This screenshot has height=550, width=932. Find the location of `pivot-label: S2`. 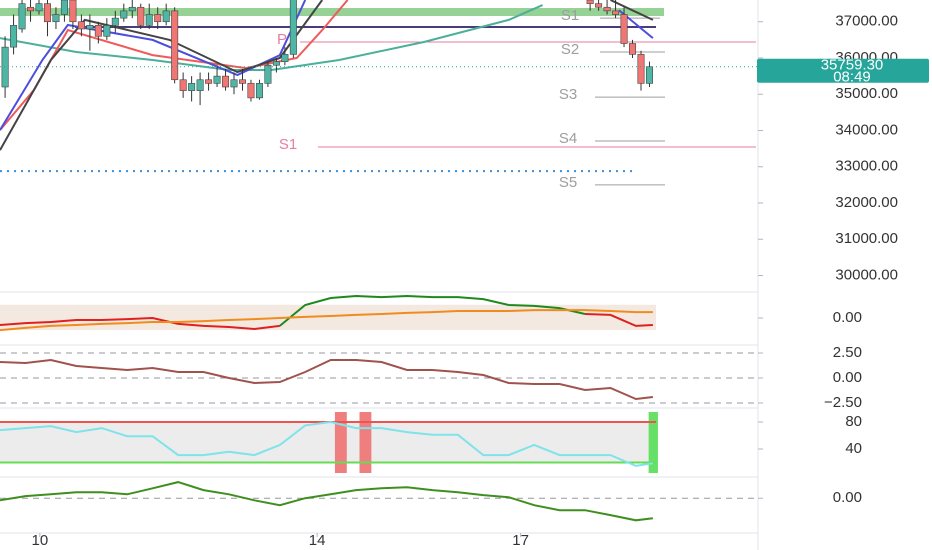

pivot-label: S2 is located at coordinates (570, 49).